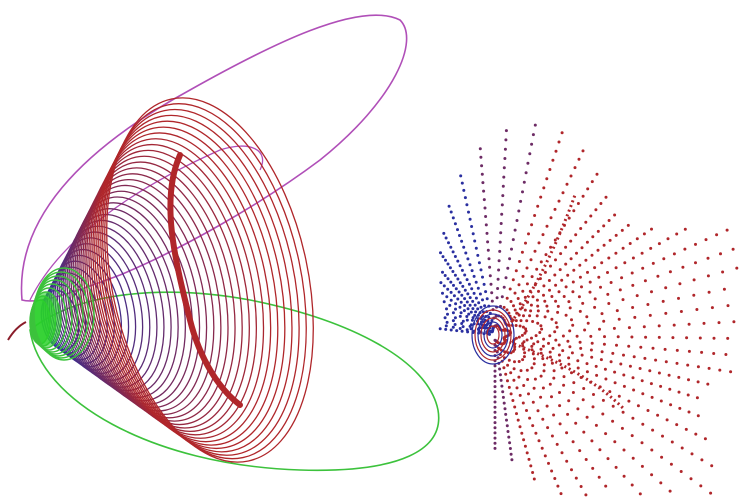 Image resolution: width=741 pixels, height=500 pixels. Describe the element at coordinates (64, 314) in the screenshot. I see `green-nozzle-ring` at that location.